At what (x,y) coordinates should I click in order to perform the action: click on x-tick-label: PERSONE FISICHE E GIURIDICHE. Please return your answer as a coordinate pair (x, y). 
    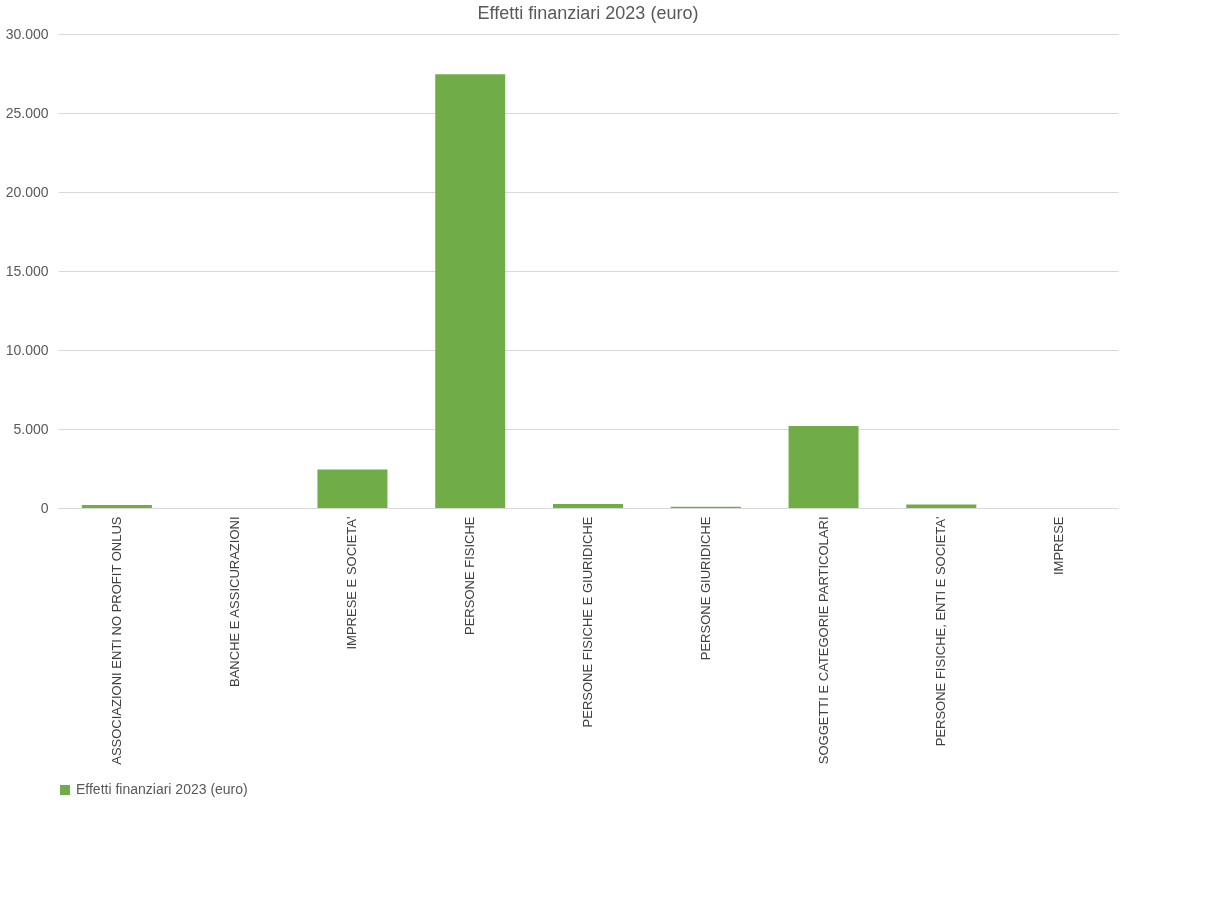
    Looking at the image, I should click on (587, 622).